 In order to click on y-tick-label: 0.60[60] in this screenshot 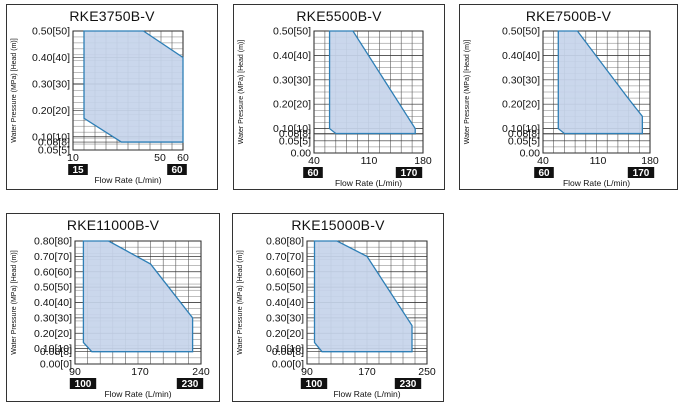, I will do `click(53, 272)`.